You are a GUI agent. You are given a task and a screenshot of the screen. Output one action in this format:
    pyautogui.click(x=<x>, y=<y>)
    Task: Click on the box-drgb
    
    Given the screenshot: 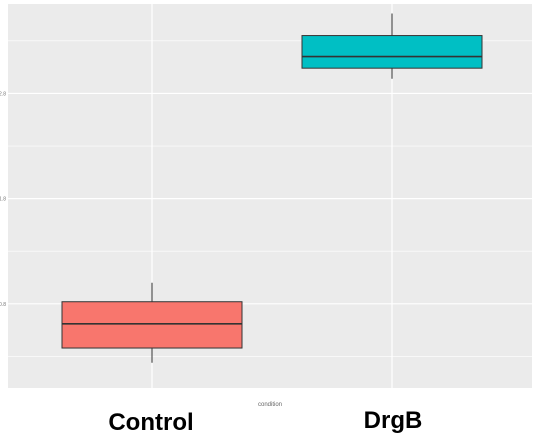 What is the action you would take?
    pyautogui.click(x=392, y=46)
    